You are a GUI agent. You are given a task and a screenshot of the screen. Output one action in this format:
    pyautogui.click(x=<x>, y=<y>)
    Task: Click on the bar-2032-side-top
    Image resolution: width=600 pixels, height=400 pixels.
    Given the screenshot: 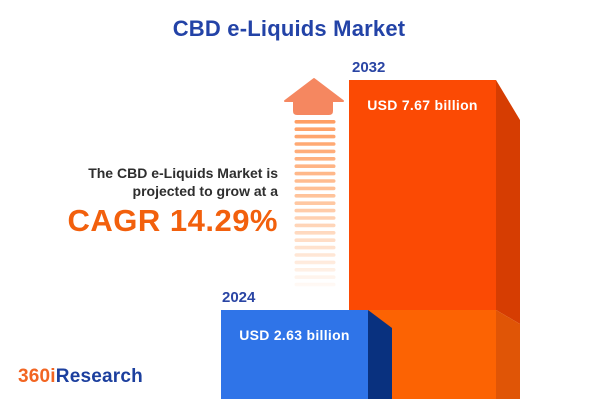 What is the action you would take?
    pyautogui.click(x=508, y=202)
    